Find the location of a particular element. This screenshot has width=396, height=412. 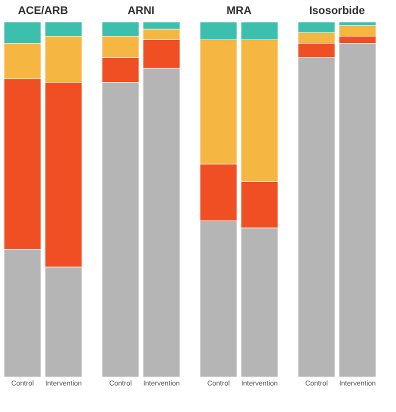

chart-title: ACE/ARB is located at coordinates (43, 10).